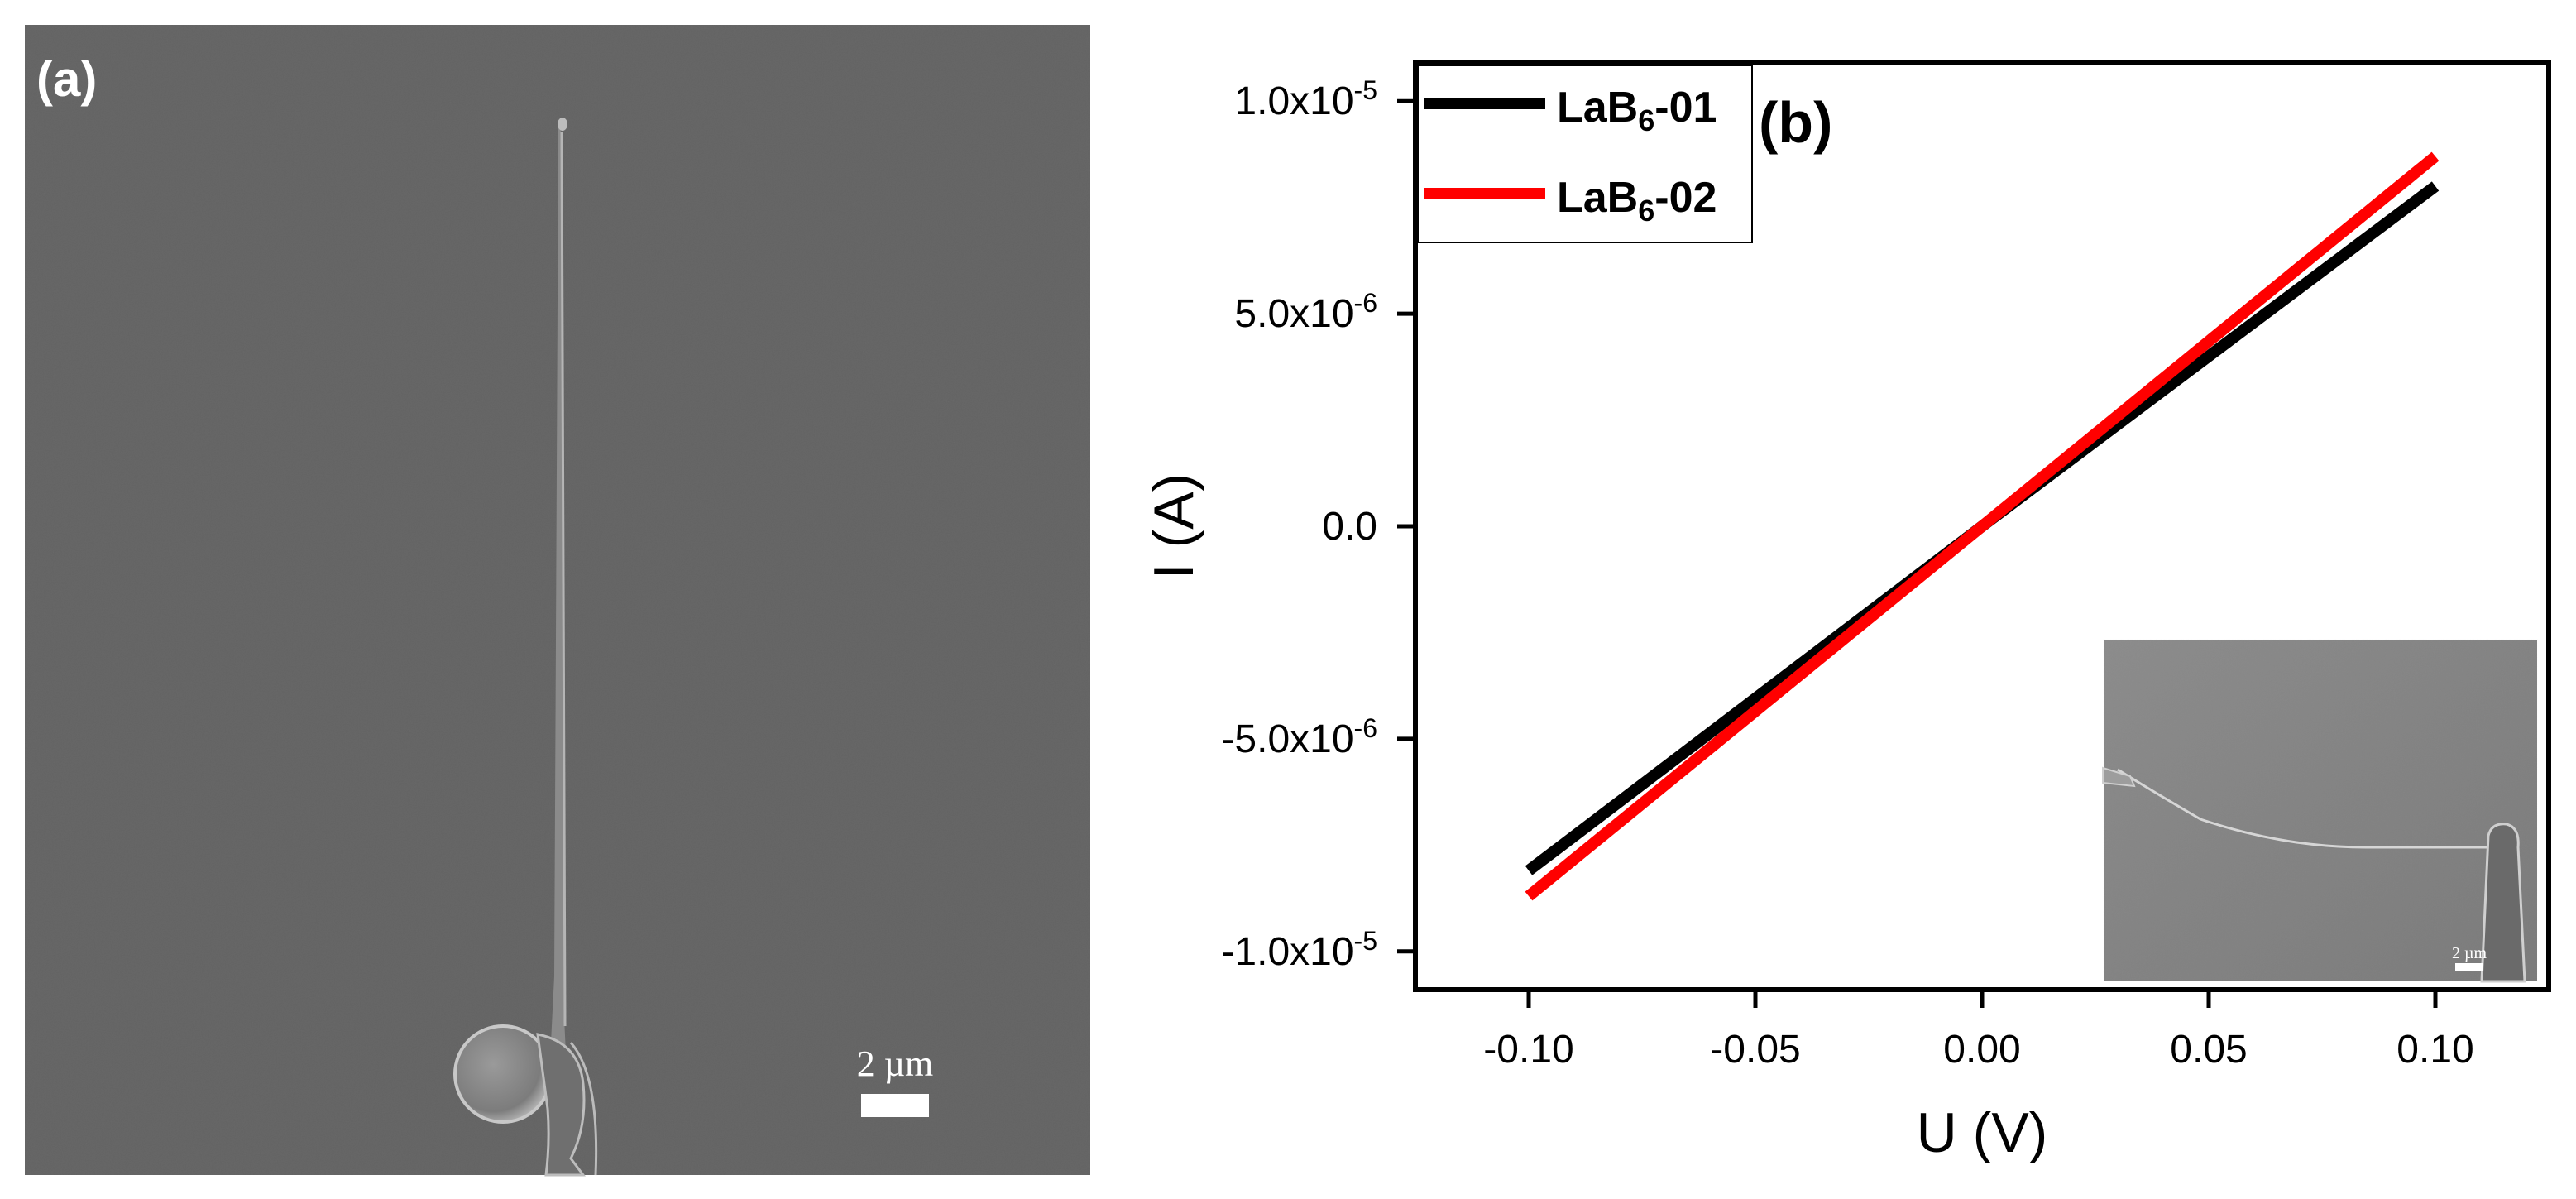 This screenshot has width=2576, height=1199. I want to click on inset-probe, so click(2503, 903).